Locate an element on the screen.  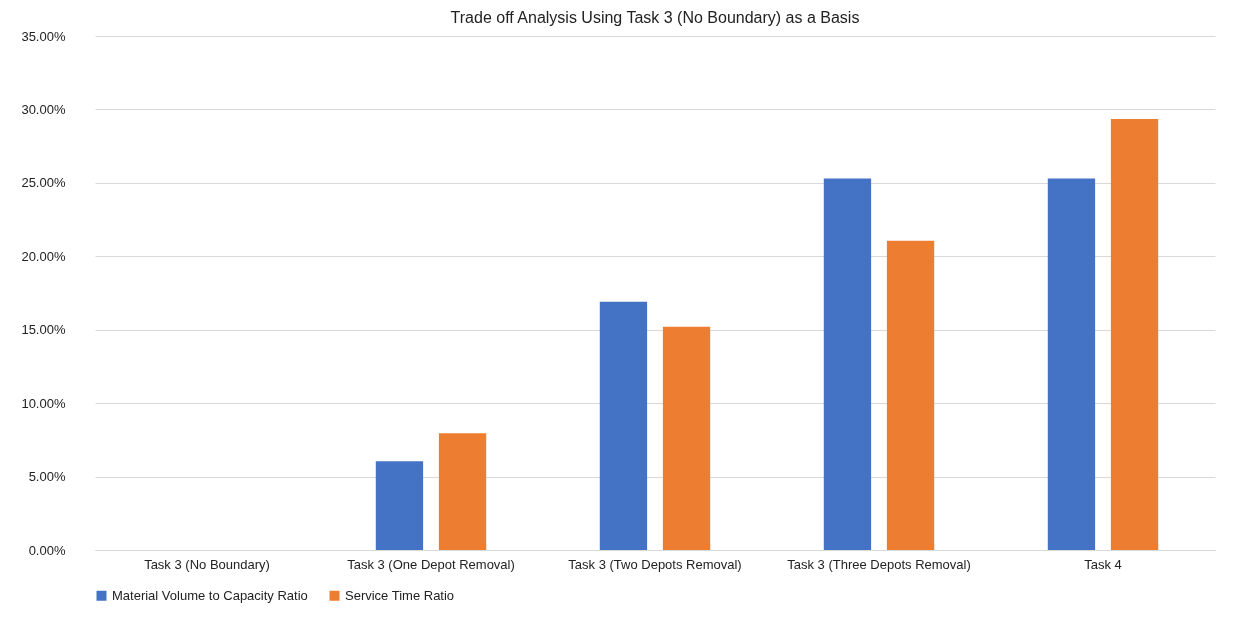
y-tick-label: 15.00% is located at coordinates (43, 330).